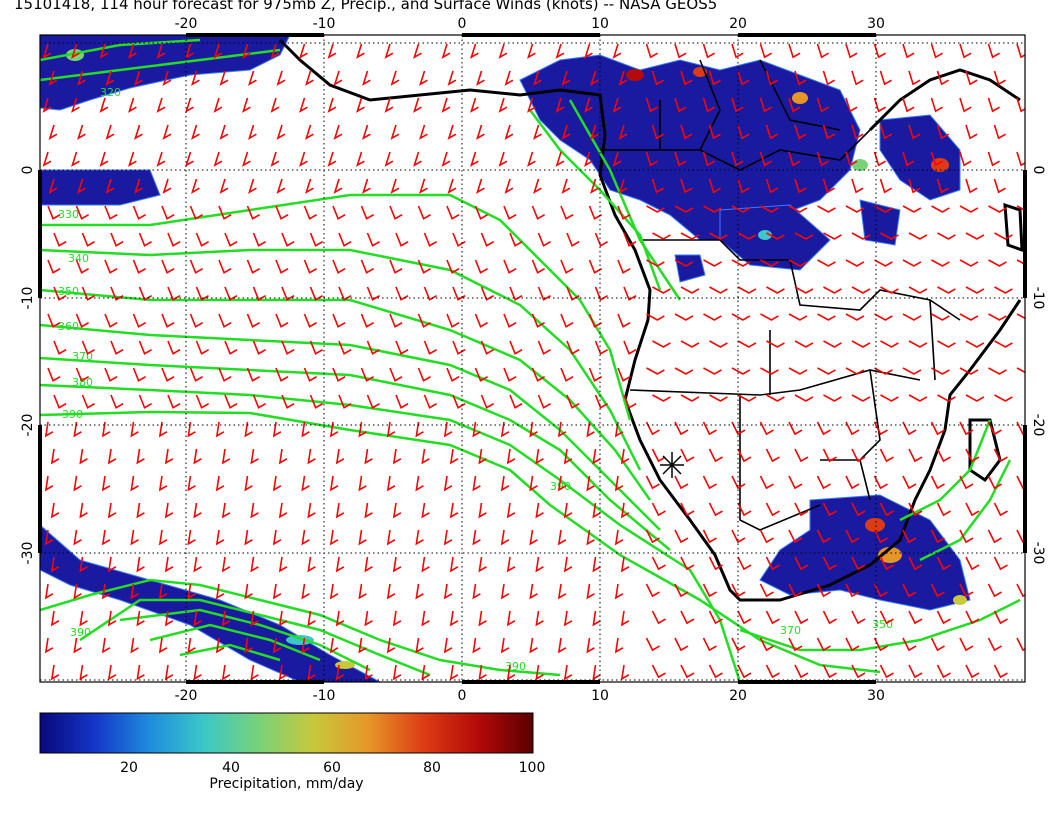 This screenshot has width=1056, height=816. What do you see at coordinates (876, 696) in the screenshot?
I see `x-tick-label: 30` at bounding box center [876, 696].